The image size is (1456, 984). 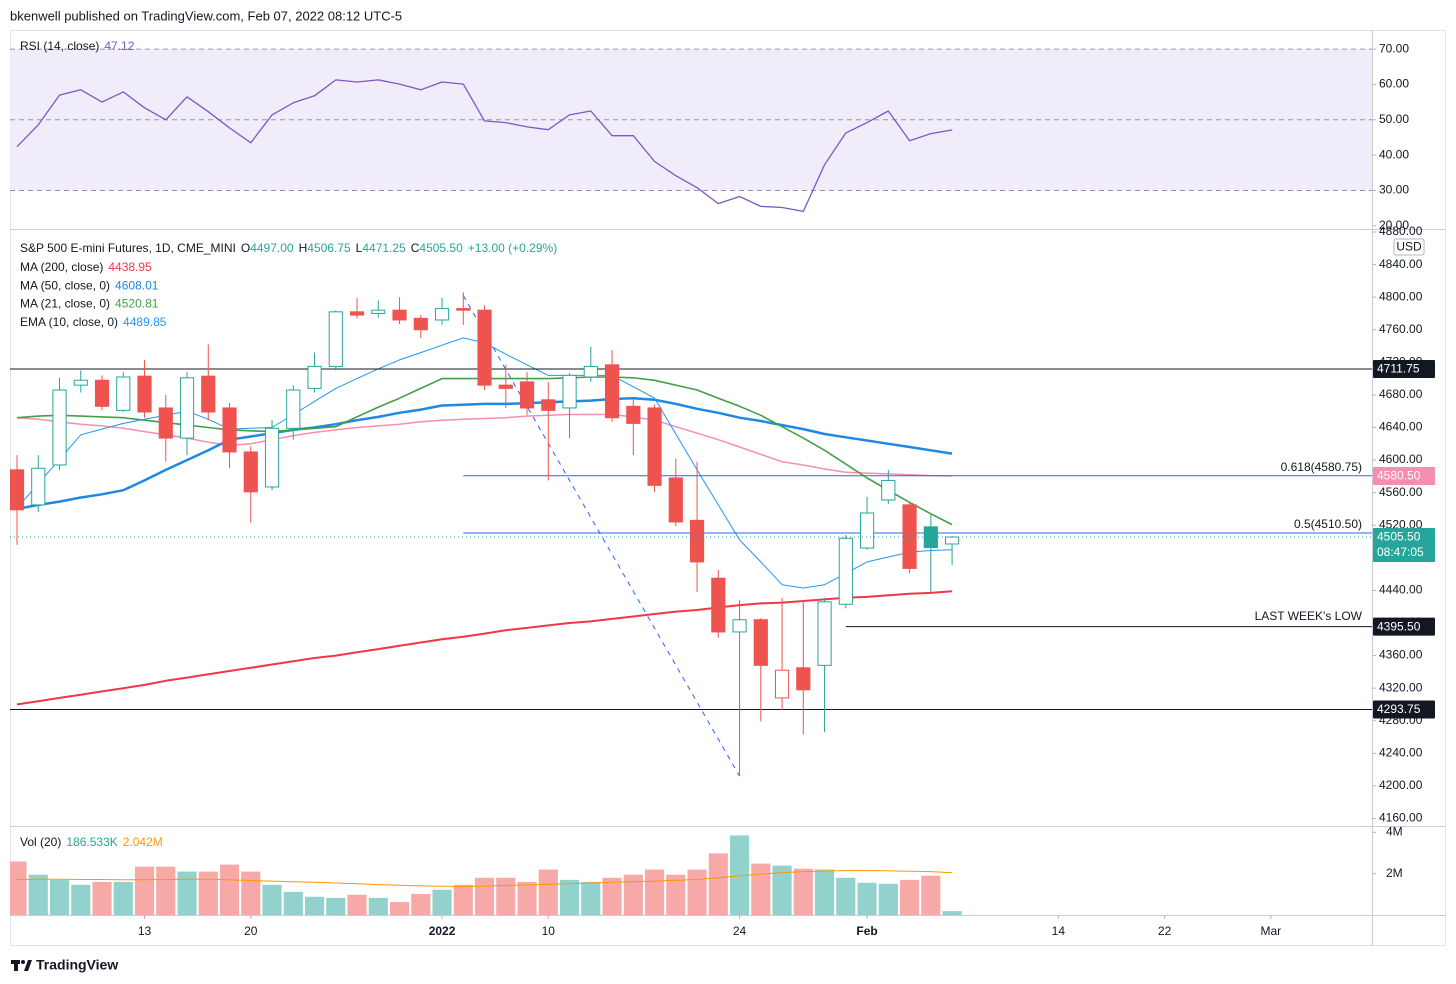 I want to click on legend-title: S&P 500 E-mini Futures, 1D, CME_MINI, so click(x=128, y=248).